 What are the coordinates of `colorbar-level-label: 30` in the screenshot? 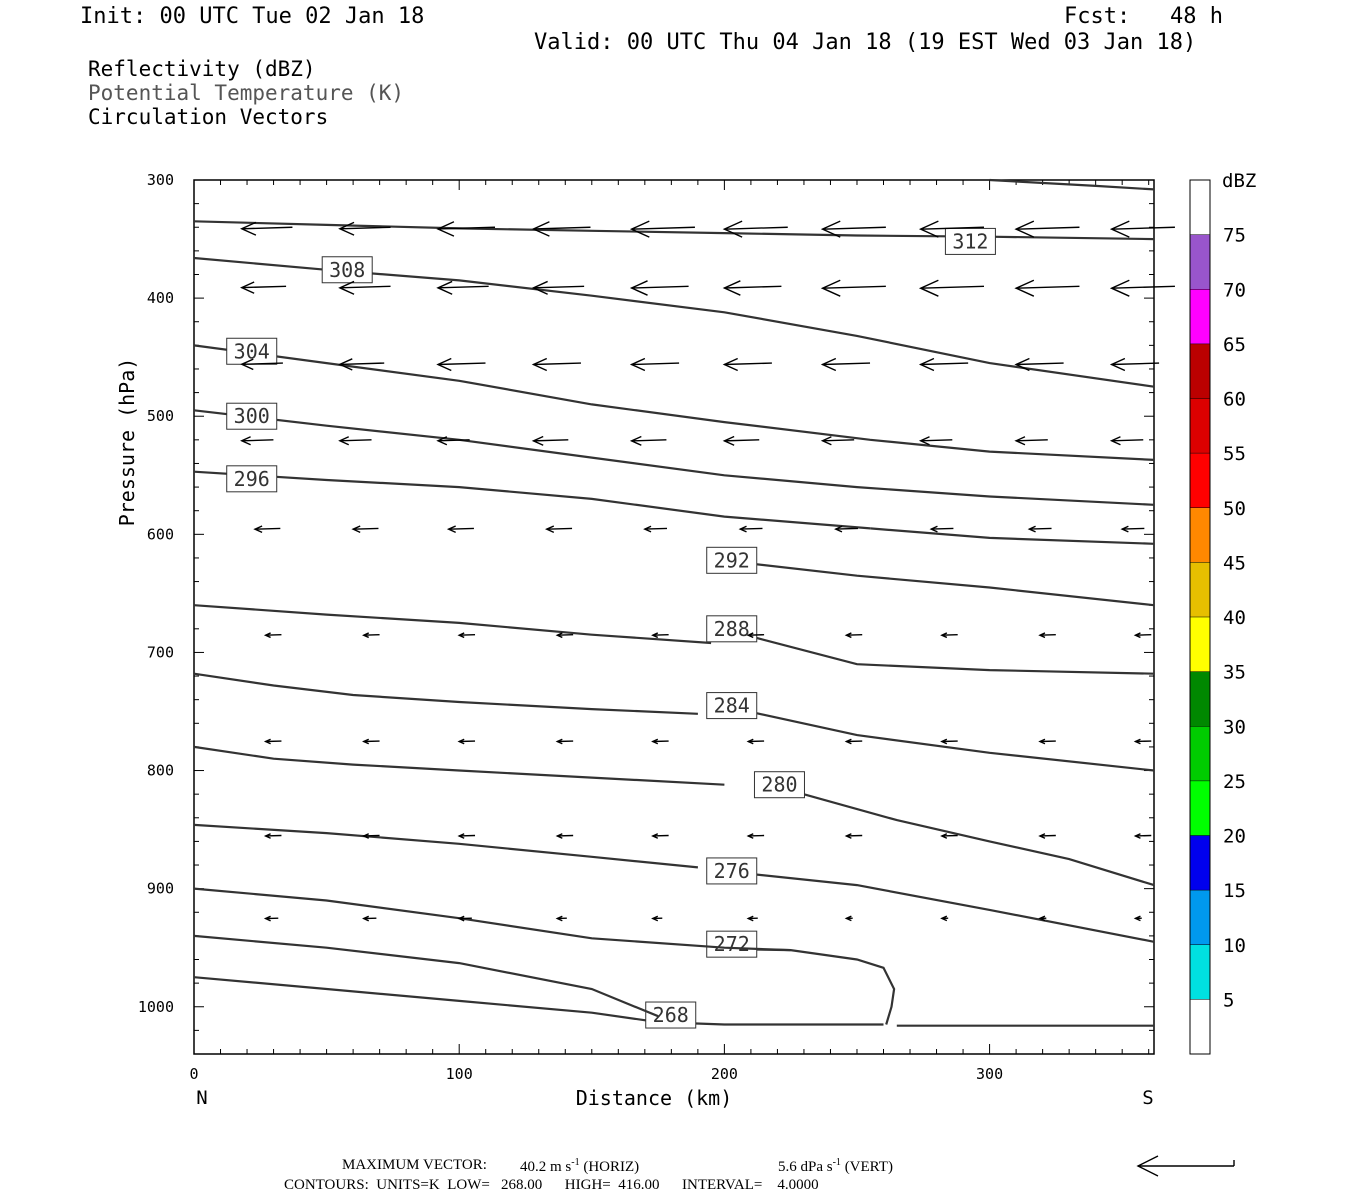 It's located at (1234, 727).